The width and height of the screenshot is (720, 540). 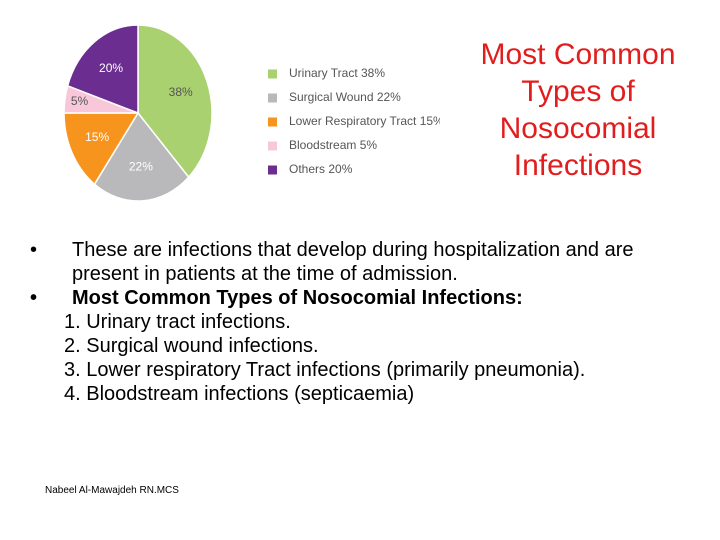 I want to click on slice-label: 15%, so click(x=97, y=137).